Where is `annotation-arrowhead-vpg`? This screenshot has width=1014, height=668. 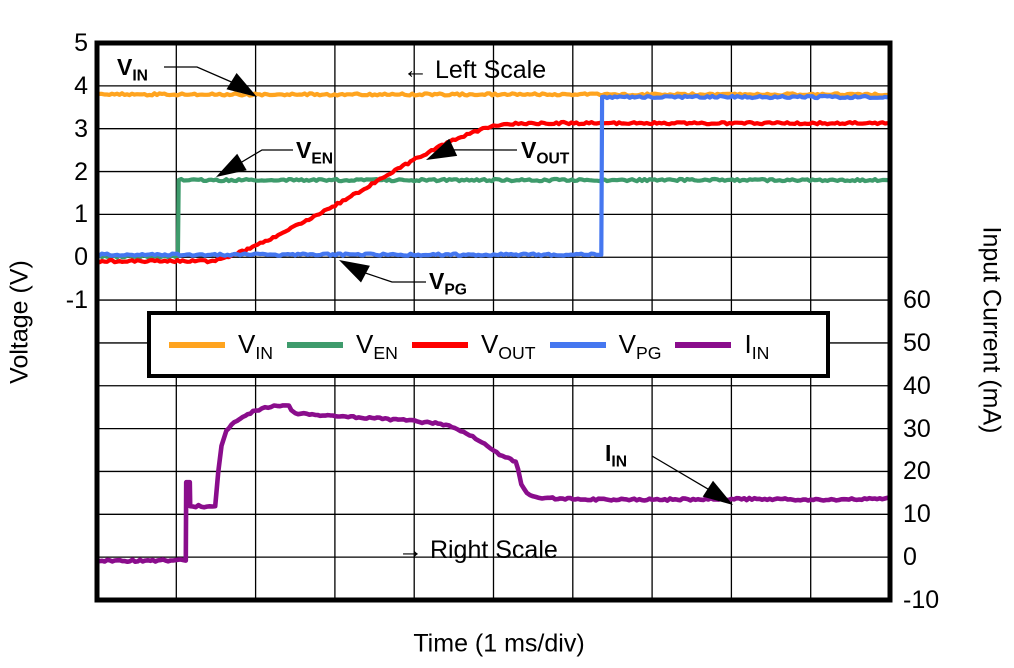 annotation-arrowhead-vpg is located at coordinates (354, 271).